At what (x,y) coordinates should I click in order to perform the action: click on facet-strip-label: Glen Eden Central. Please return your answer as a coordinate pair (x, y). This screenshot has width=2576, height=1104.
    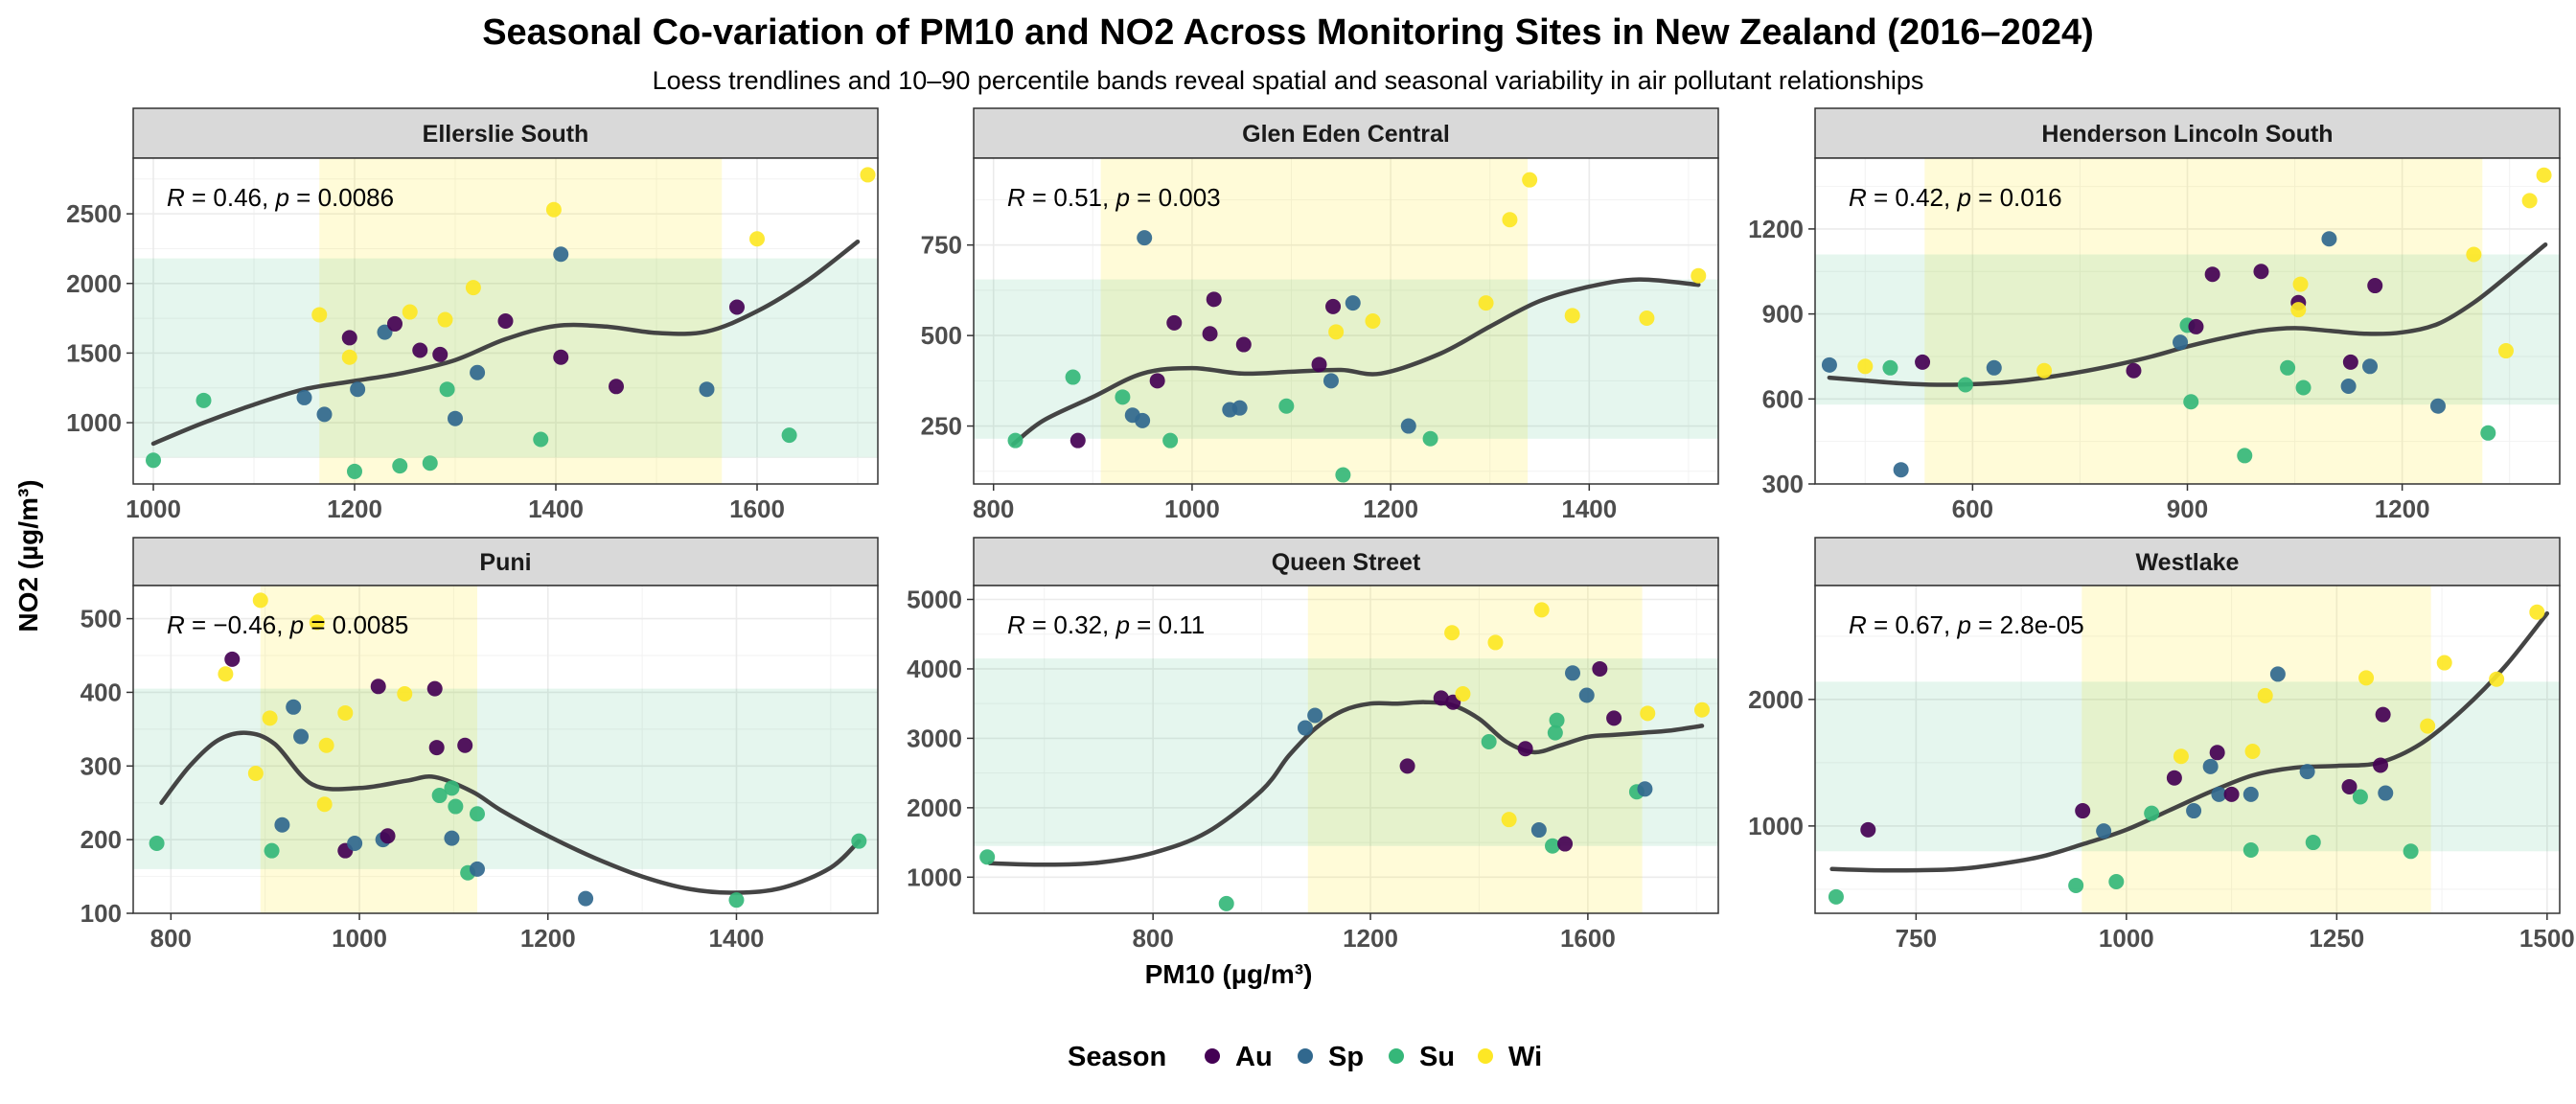
    Looking at the image, I should click on (1346, 134).